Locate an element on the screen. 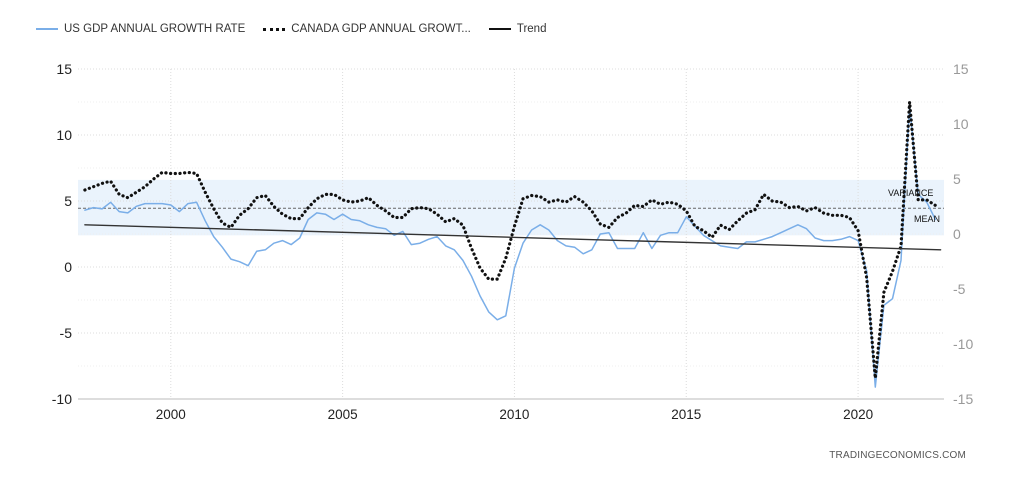 This screenshot has height=477, width=1024. y-right-tick-label: 10 is located at coordinates (961, 124).